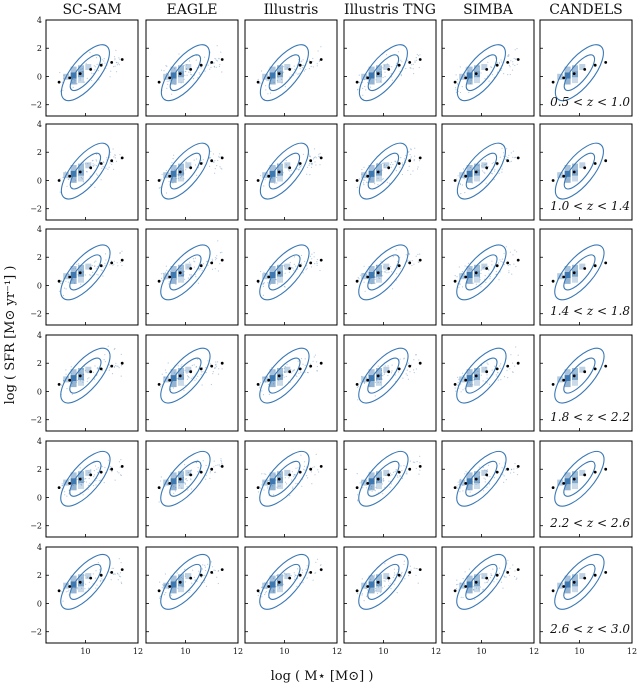 The image size is (644, 687). Describe the element at coordinates (390, 383) in the screenshot. I see `panel-frame` at that location.